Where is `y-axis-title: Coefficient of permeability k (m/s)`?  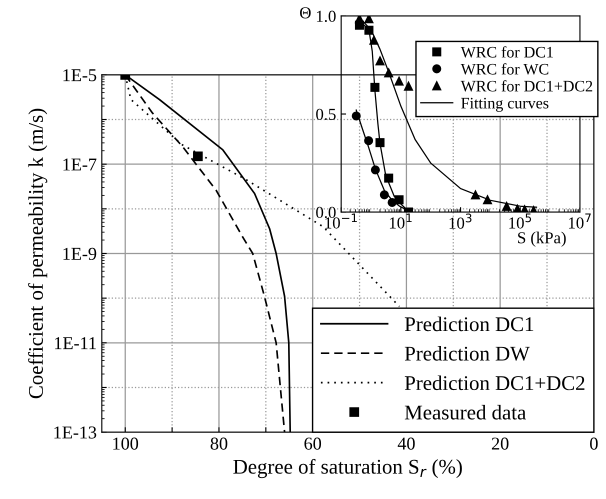 y-axis-title: Coefficient of permeability k (m/s) is located at coordinates (38, 253).